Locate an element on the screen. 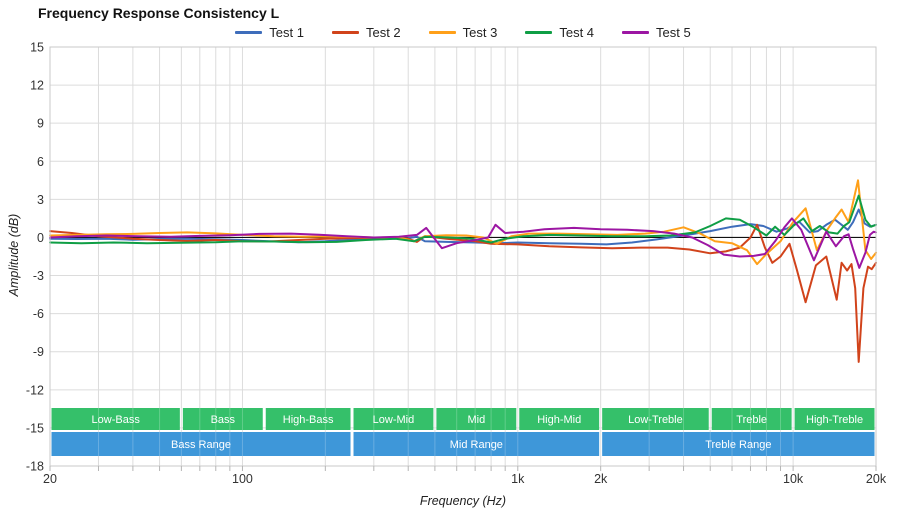 This screenshot has width=900, height=520. legend-item-test-1: Test 1 is located at coordinates (269, 32).